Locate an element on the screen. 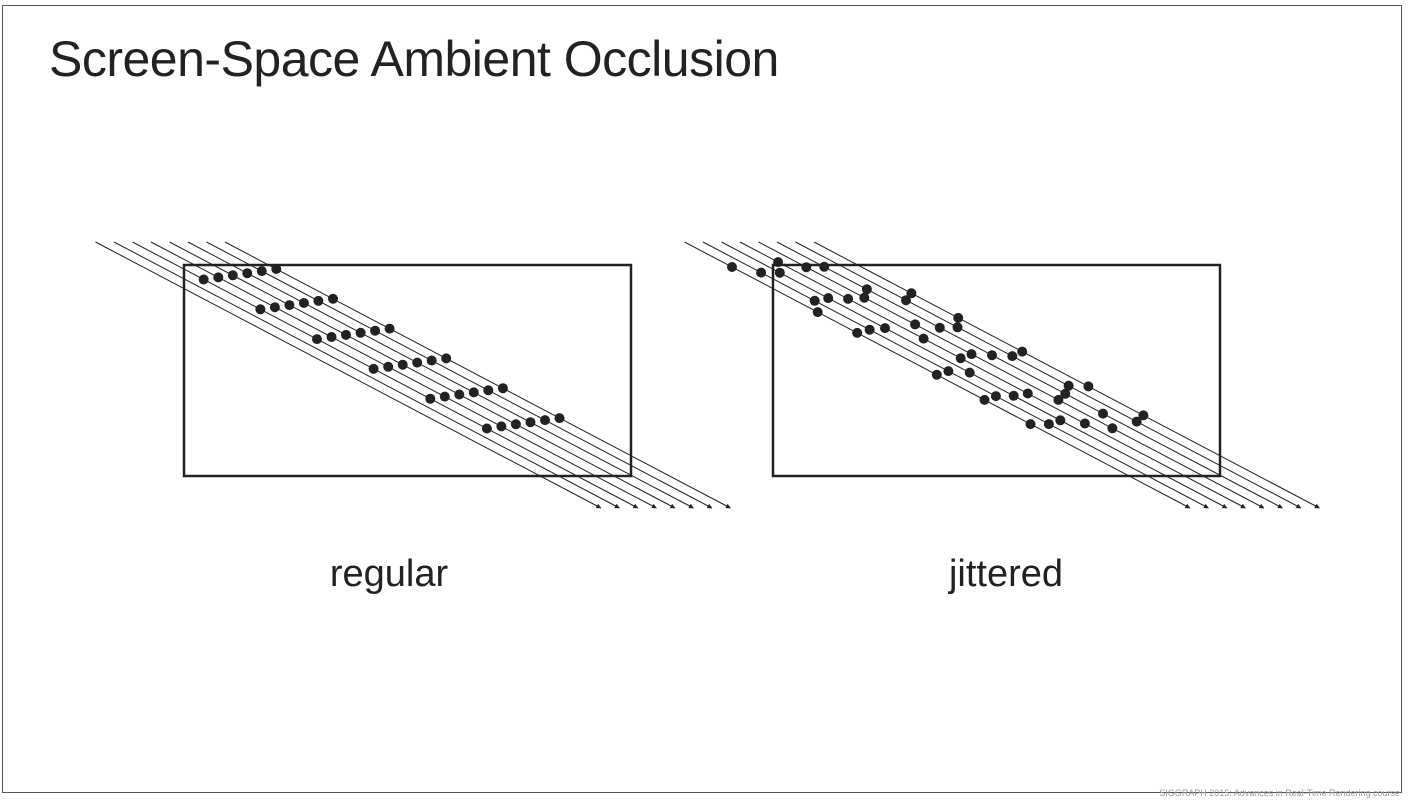 This screenshot has width=1408, height=803. jittered-caption: jittered is located at coordinates (1006, 574).